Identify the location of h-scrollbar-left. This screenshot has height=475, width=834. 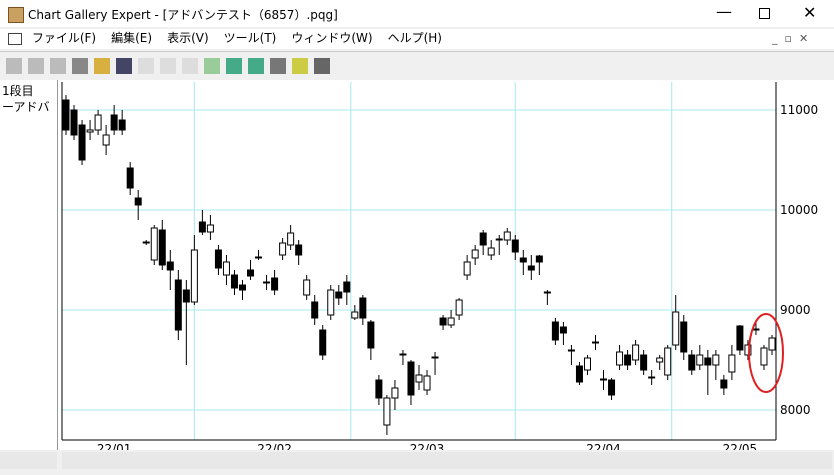
(28, 460).